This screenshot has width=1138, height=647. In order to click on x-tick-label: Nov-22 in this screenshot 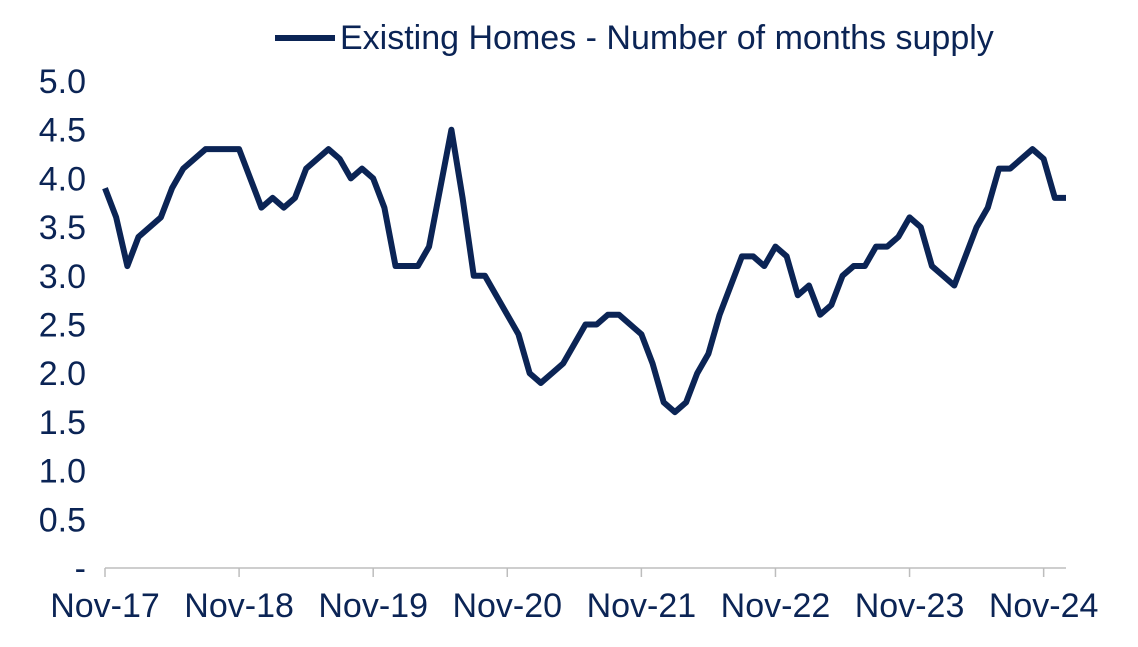, I will do `click(776, 606)`.